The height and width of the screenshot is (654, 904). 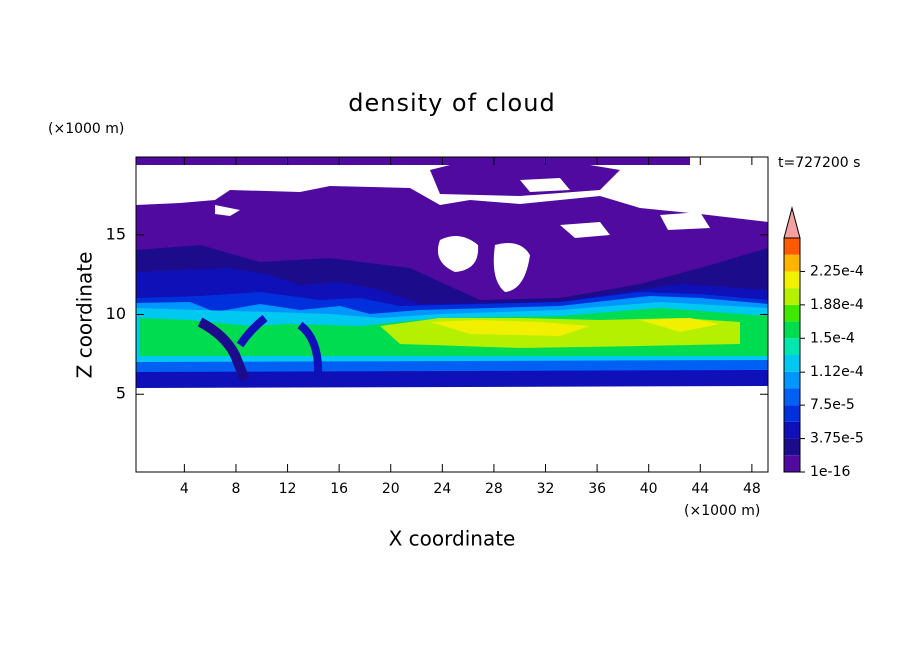 I want to click on x-axis-label: X coordinate, so click(x=452, y=539).